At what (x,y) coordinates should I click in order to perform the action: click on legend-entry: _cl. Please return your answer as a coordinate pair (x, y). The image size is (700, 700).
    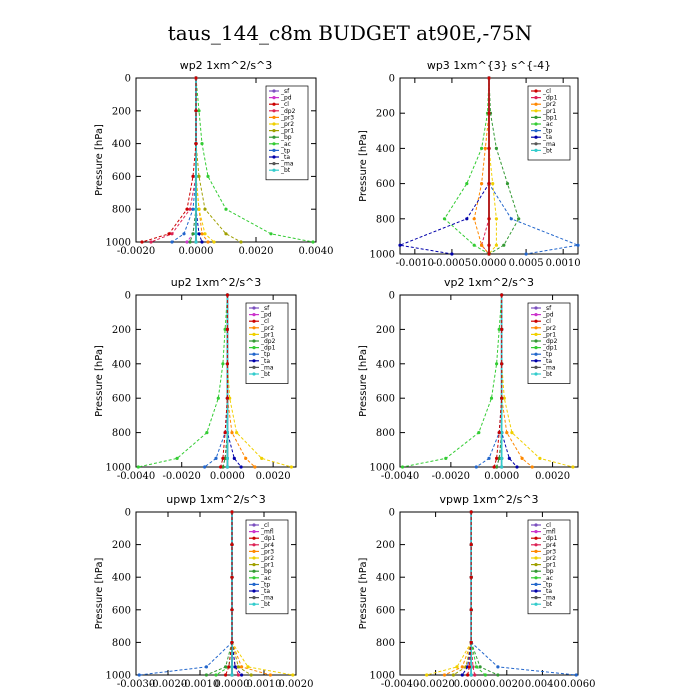
    Looking at the image, I should click on (546, 91).